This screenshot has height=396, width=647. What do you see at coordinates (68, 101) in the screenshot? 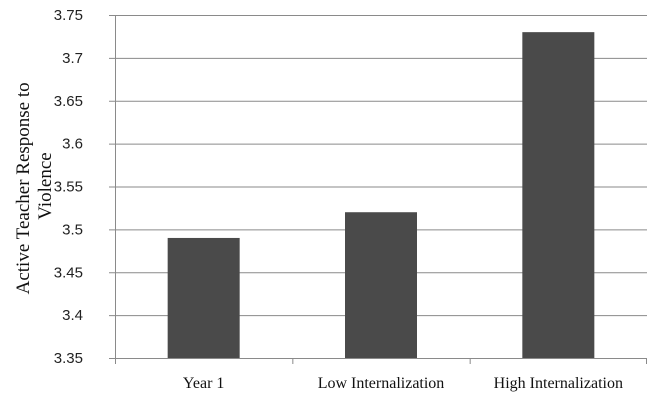
I see `y-tick-label: 3.65` at bounding box center [68, 101].